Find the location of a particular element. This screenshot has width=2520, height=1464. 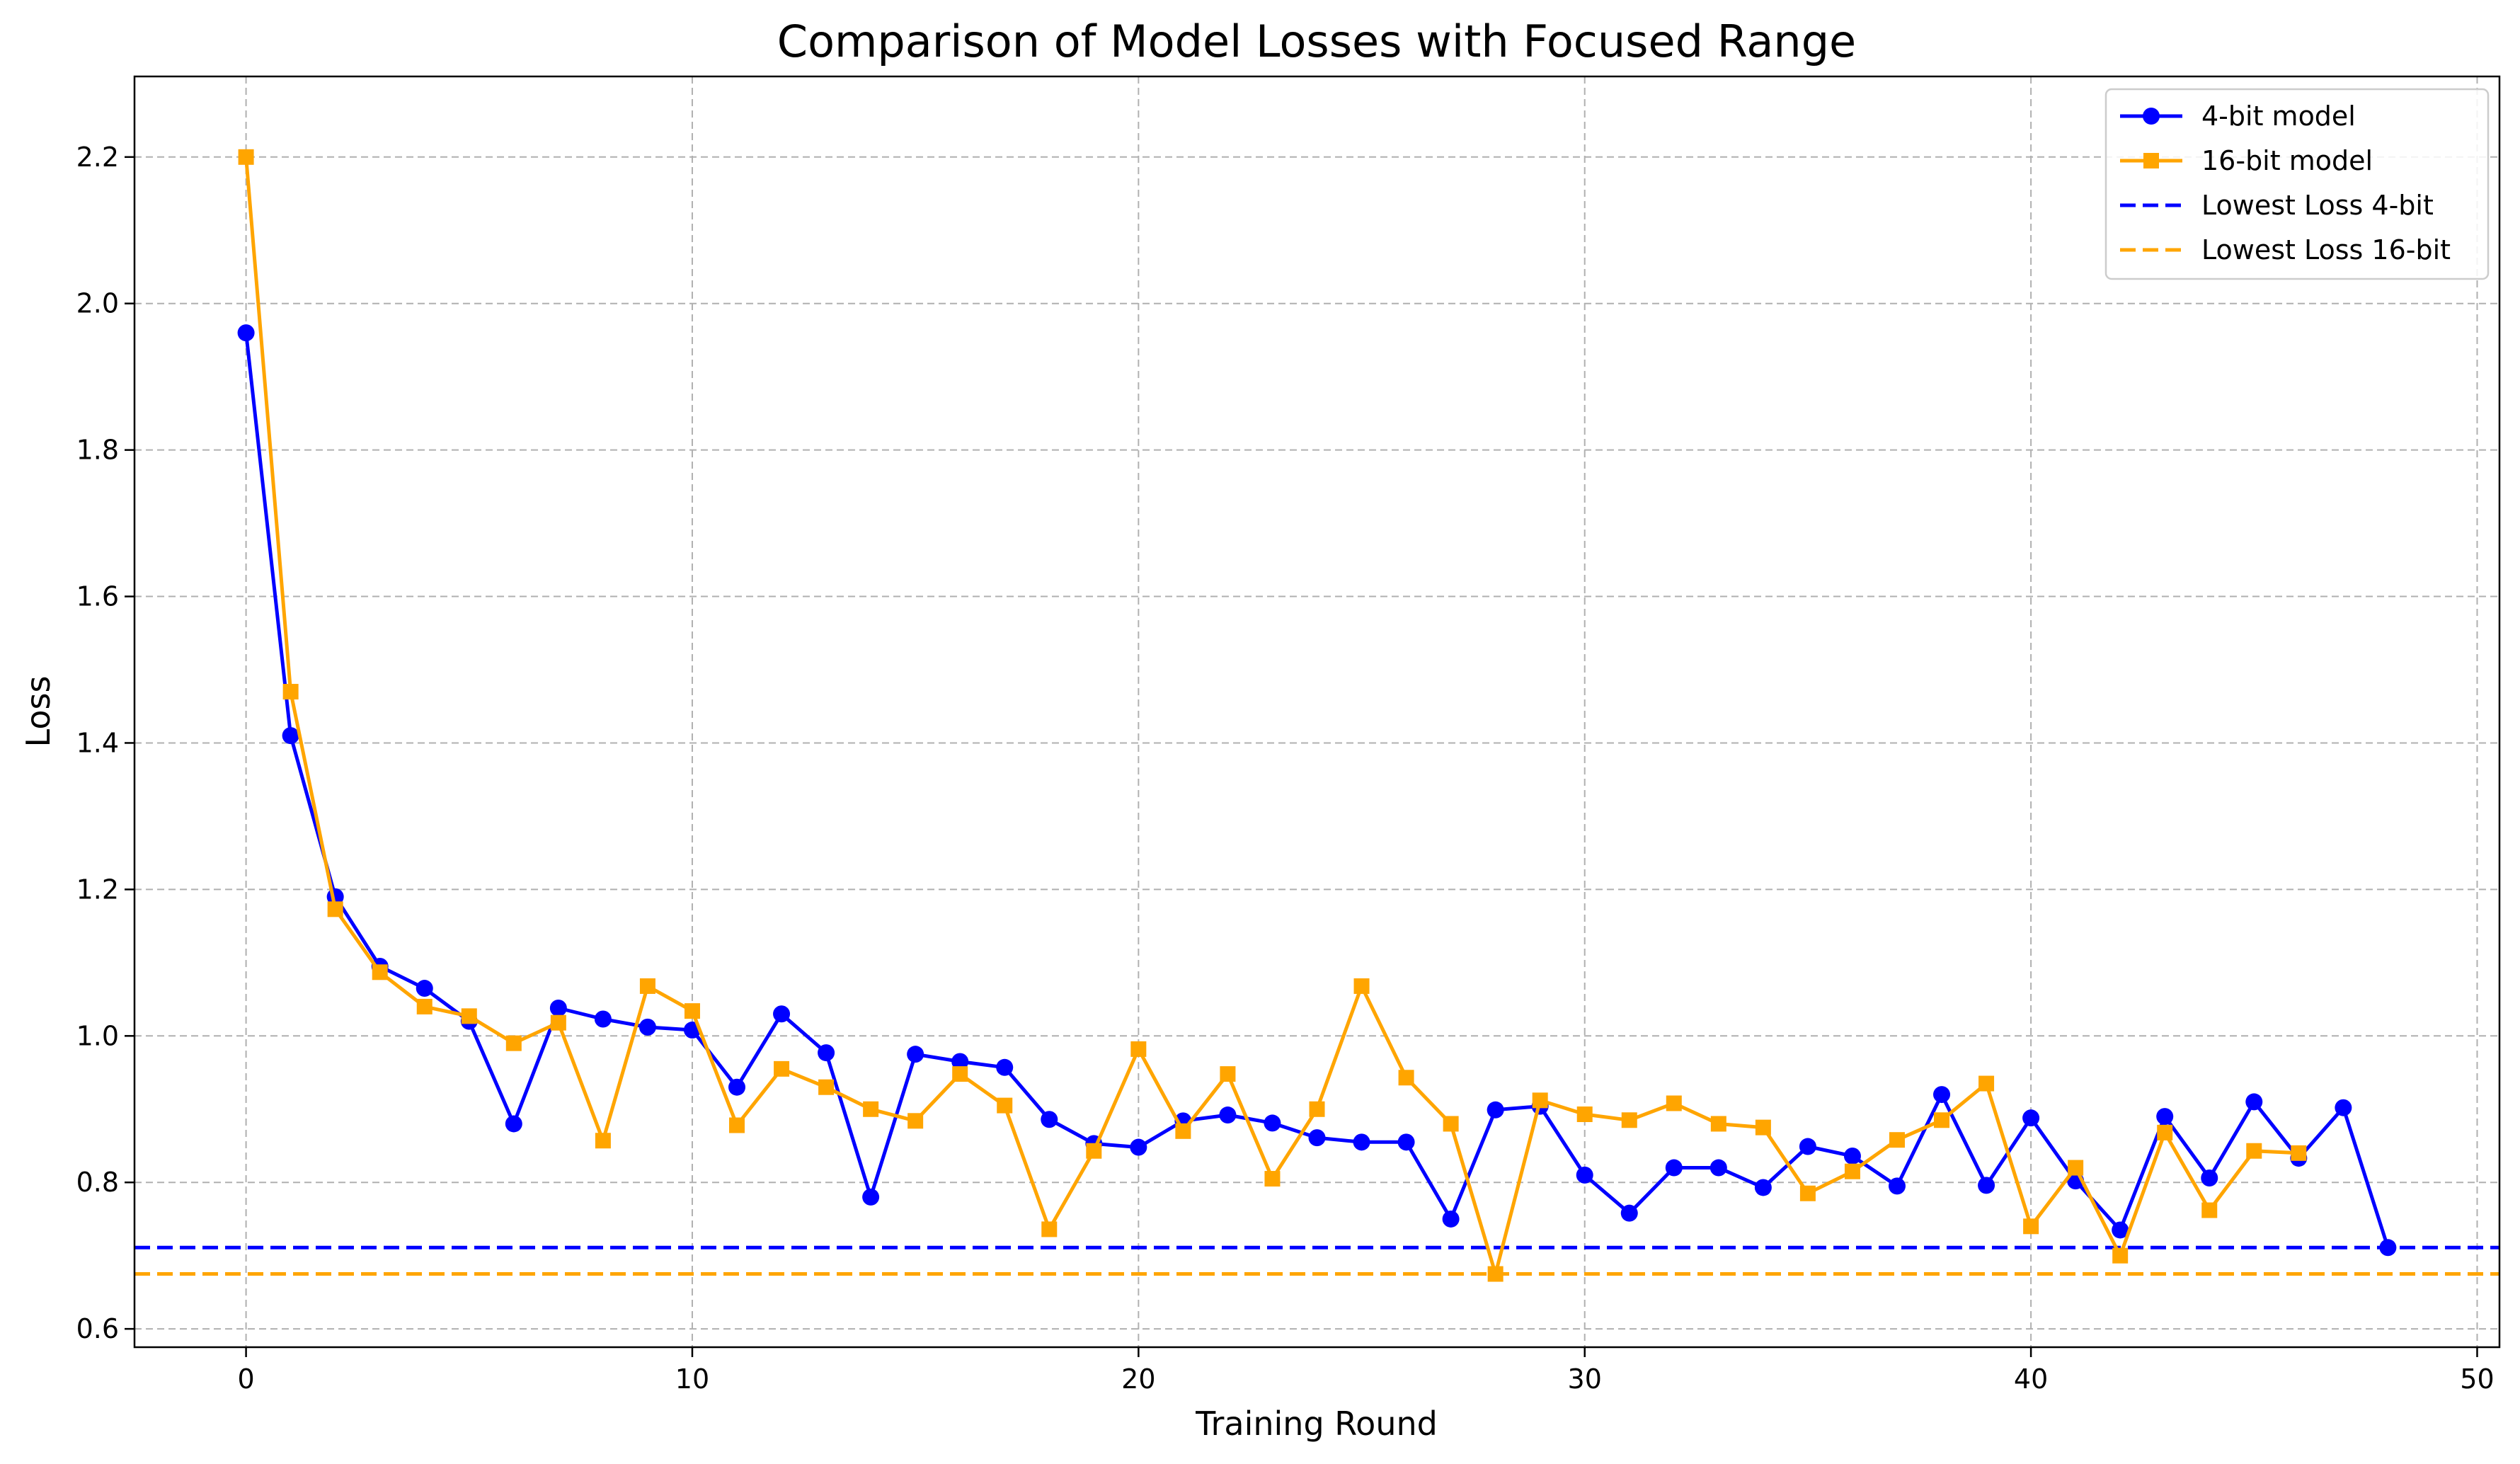

legend-entry: Lowest Loss 4-bit is located at coordinates (2277, 205).